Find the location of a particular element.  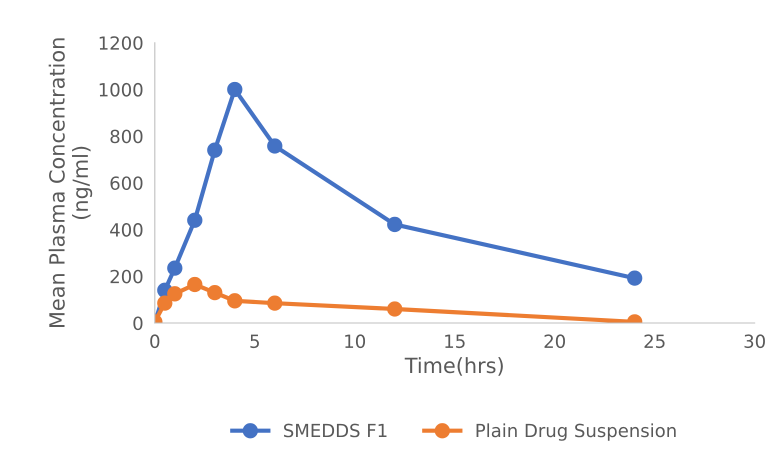

x-tick-label: 25 is located at coordinates (654, 341).